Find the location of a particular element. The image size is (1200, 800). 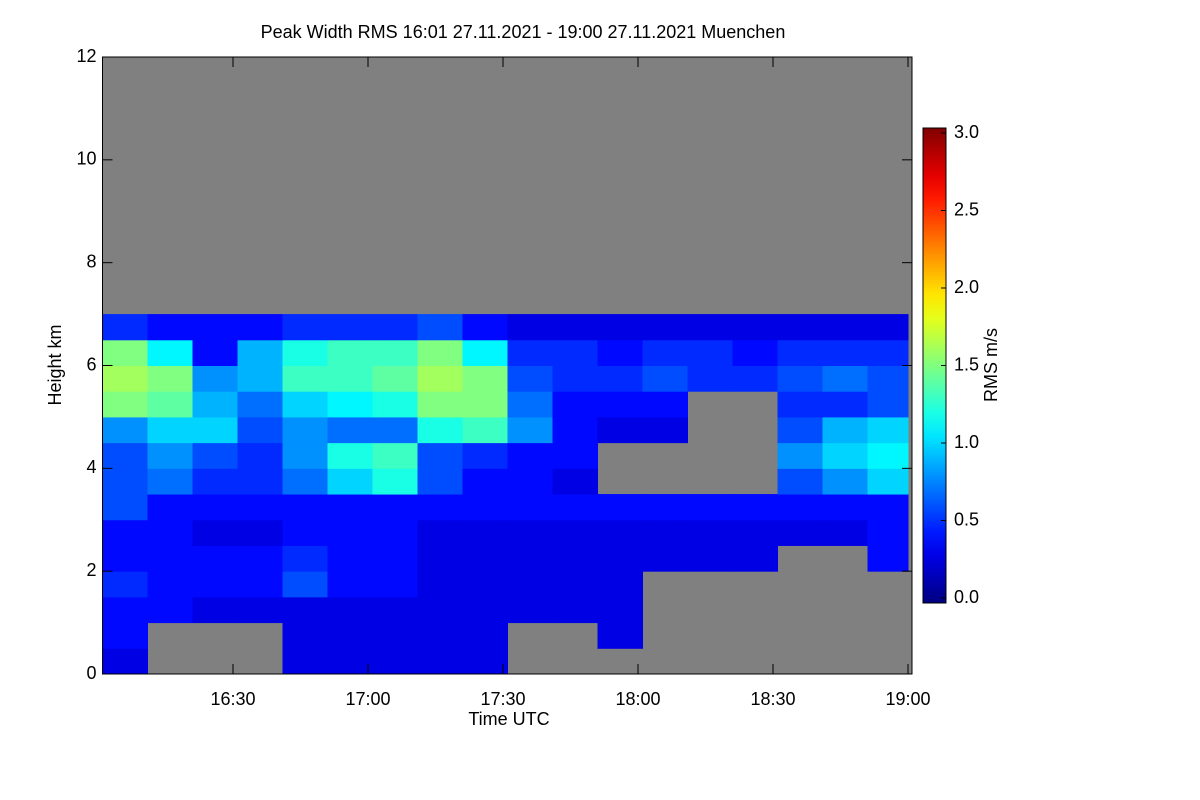

colorbar-tick-label: 2.5 is located at coordinates (966, 209).